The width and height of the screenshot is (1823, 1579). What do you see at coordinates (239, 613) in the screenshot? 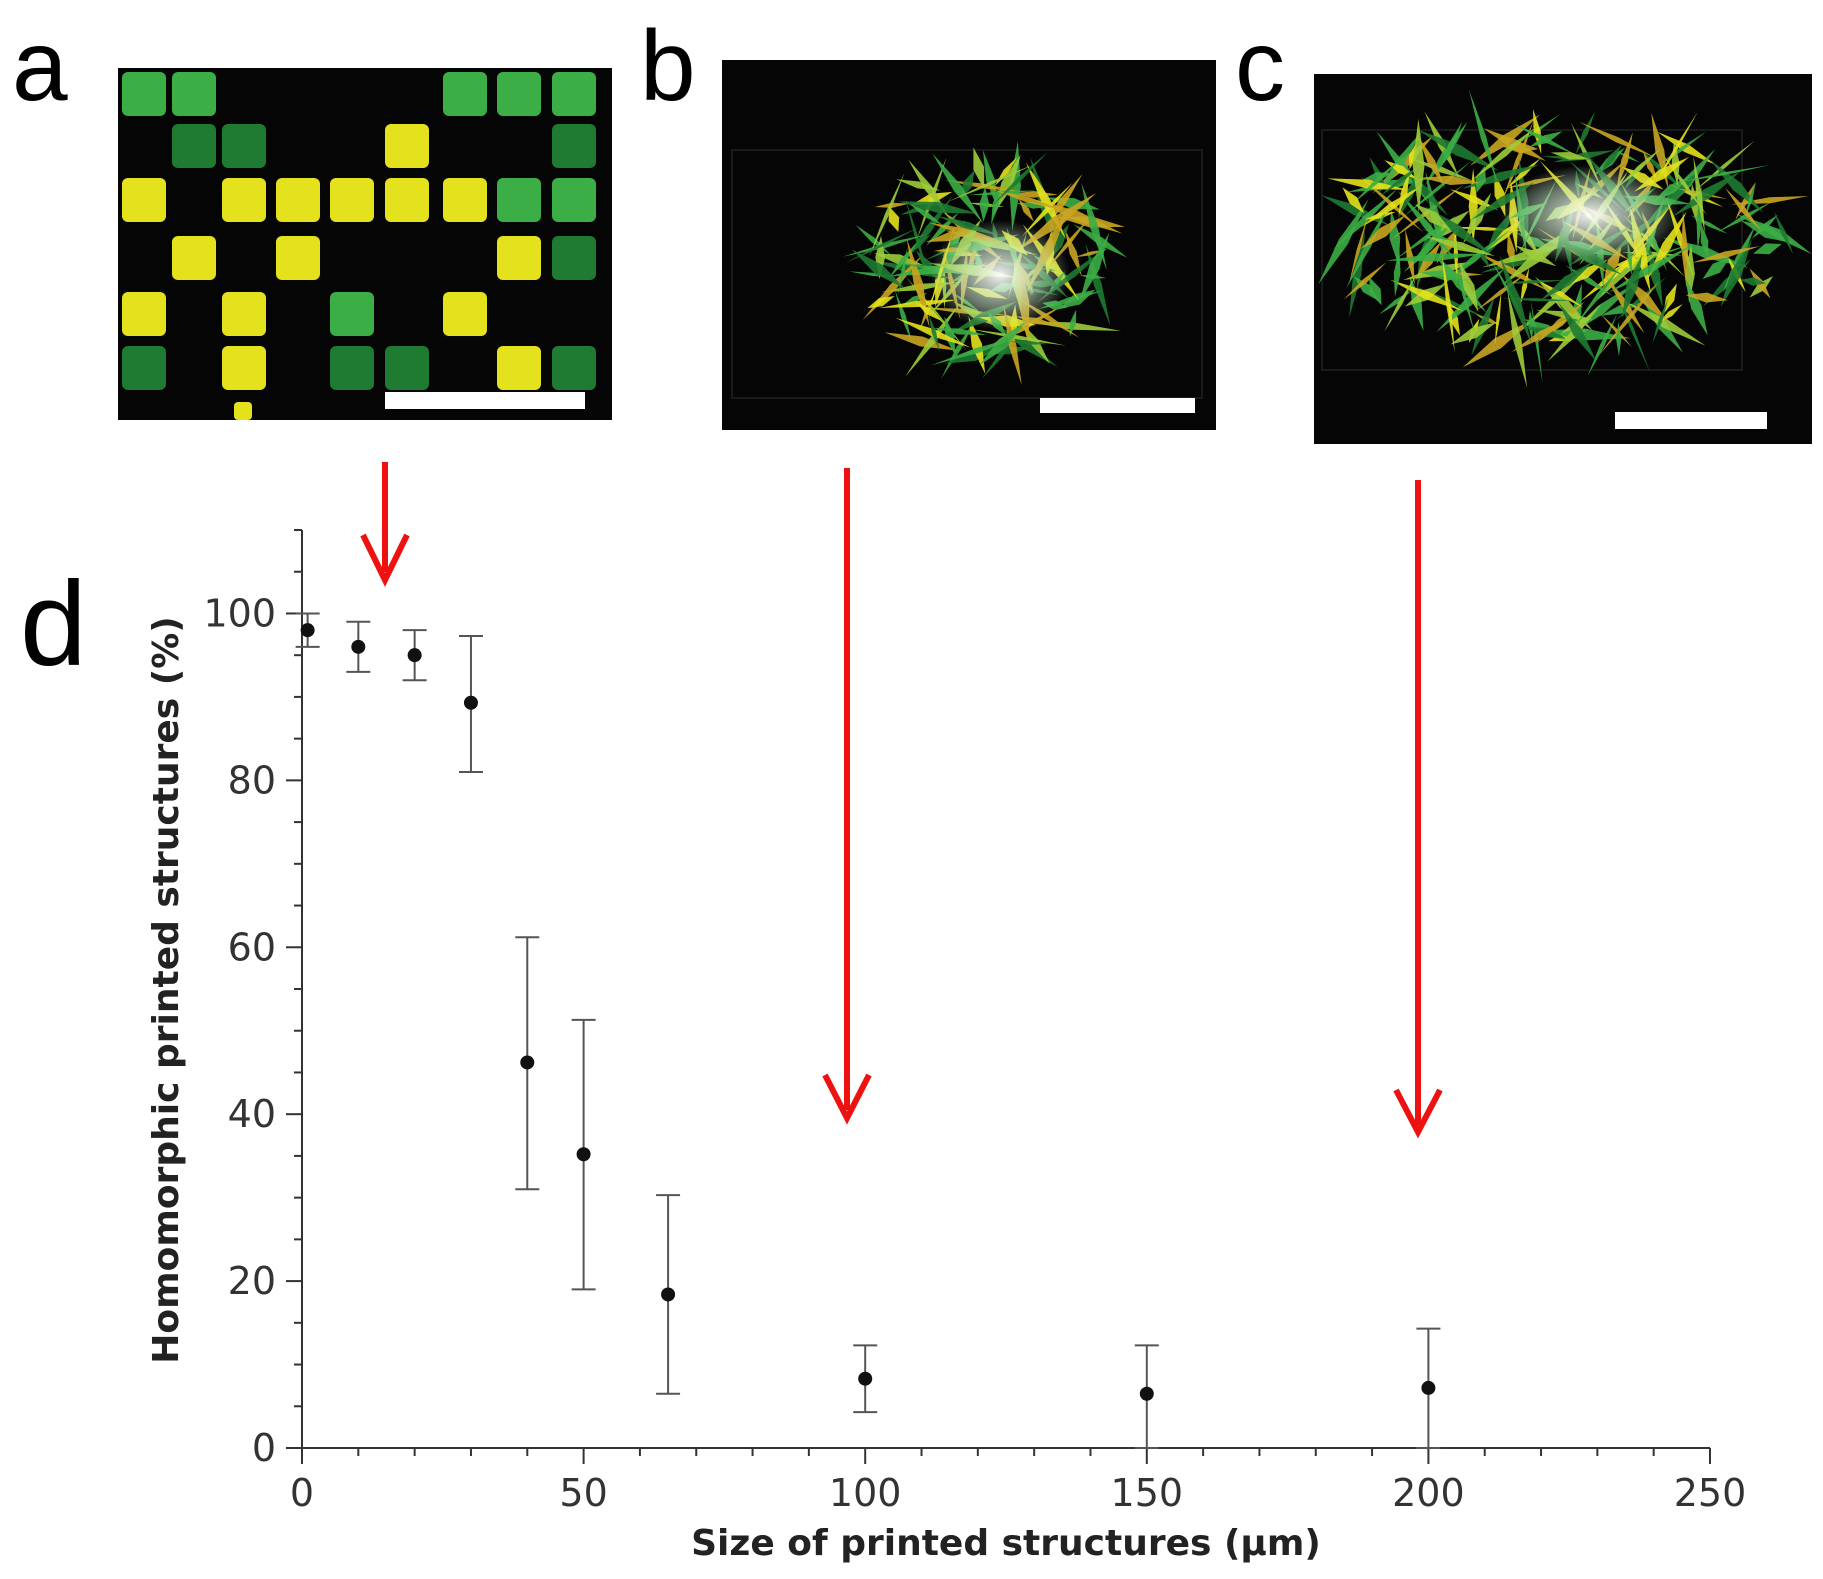
I see `y-tick-label: 100` at bounding box center [239, 613].